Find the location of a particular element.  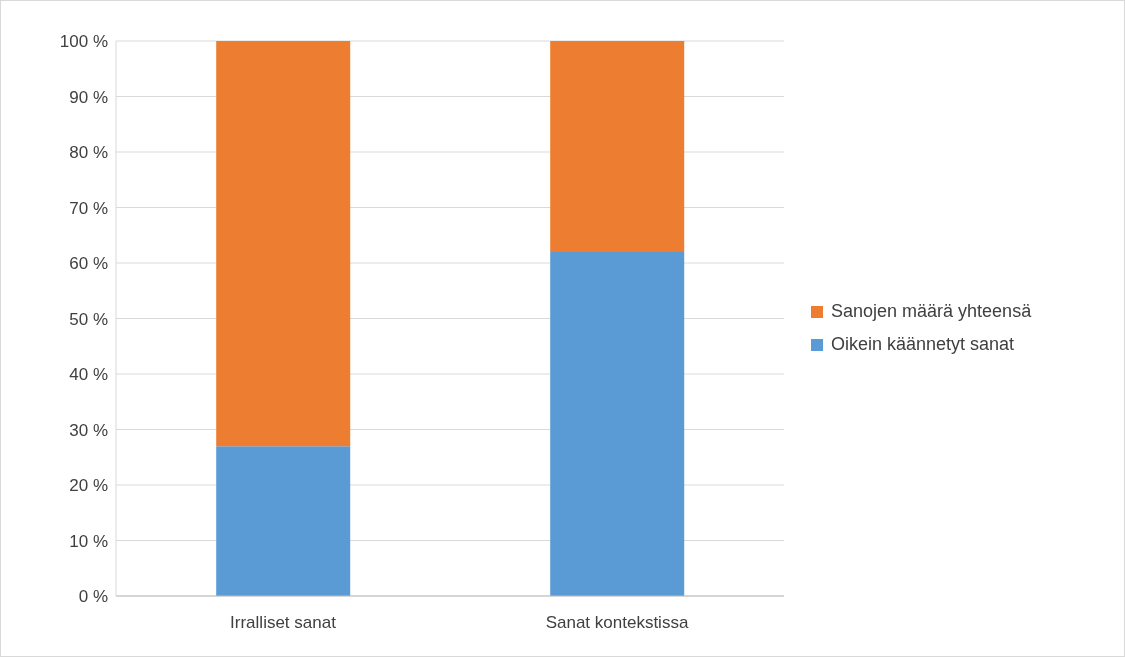

y-tick-label: 50 % is located at coordinates (88, 319).